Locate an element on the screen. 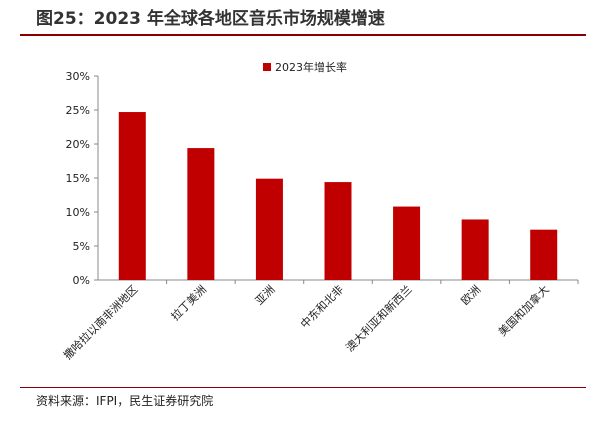  title-divider is located at coordinates (303, 35).